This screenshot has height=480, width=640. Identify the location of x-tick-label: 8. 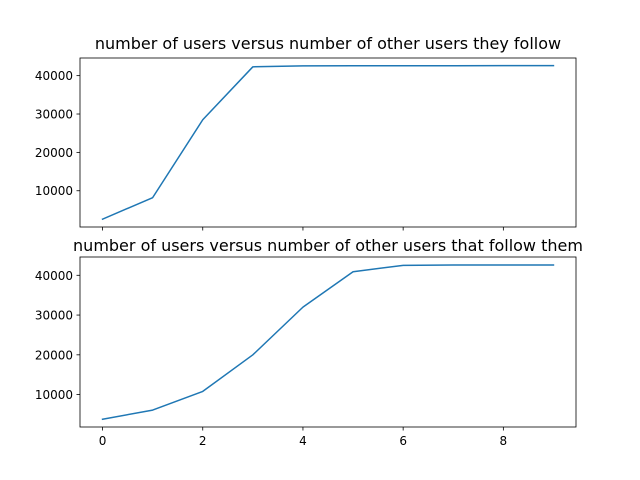
(504, 441).